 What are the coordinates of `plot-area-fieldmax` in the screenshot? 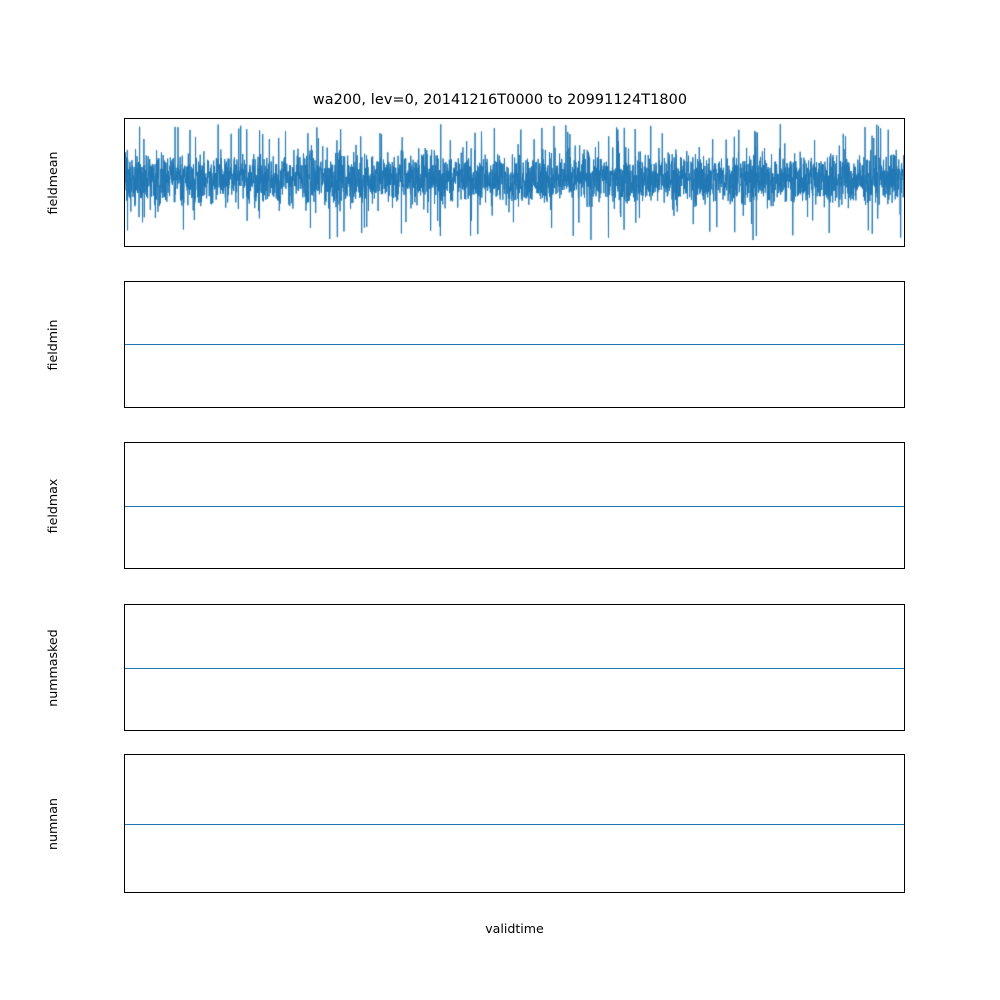 It's located at (514, 505).